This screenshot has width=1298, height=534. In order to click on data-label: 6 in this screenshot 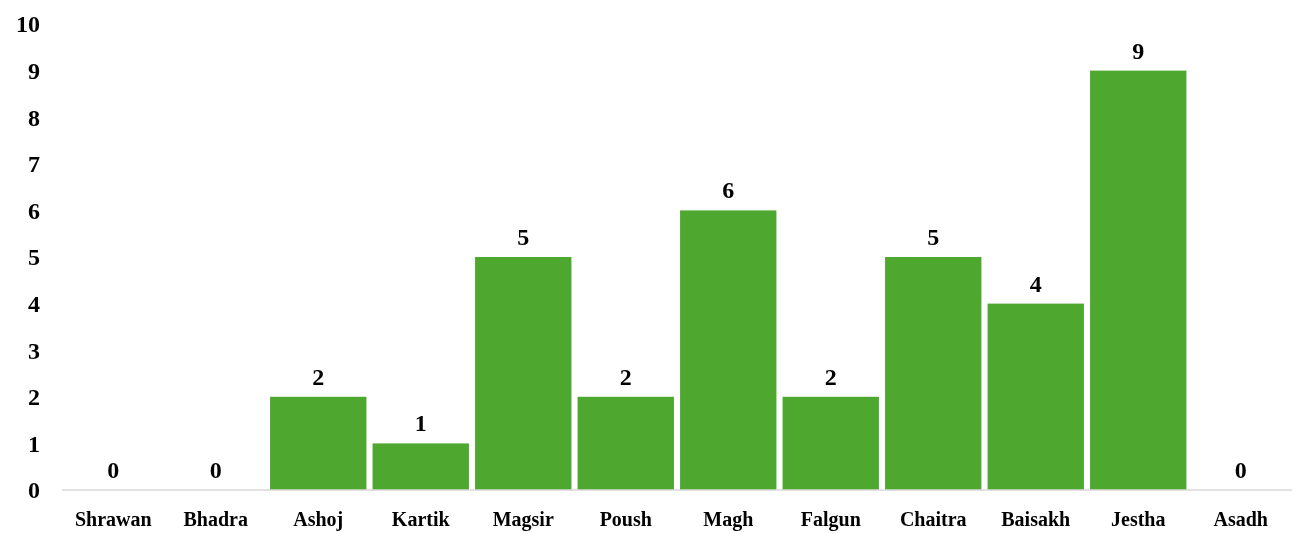, I will do `click(728, 190)`.